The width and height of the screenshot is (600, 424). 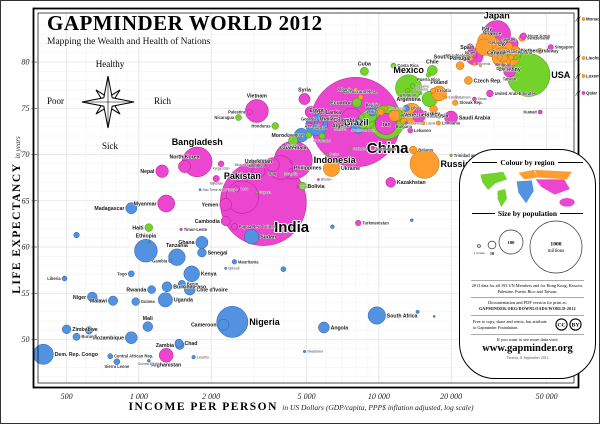 I want to click on country-label: Ireland, so click(x=511, y=51).